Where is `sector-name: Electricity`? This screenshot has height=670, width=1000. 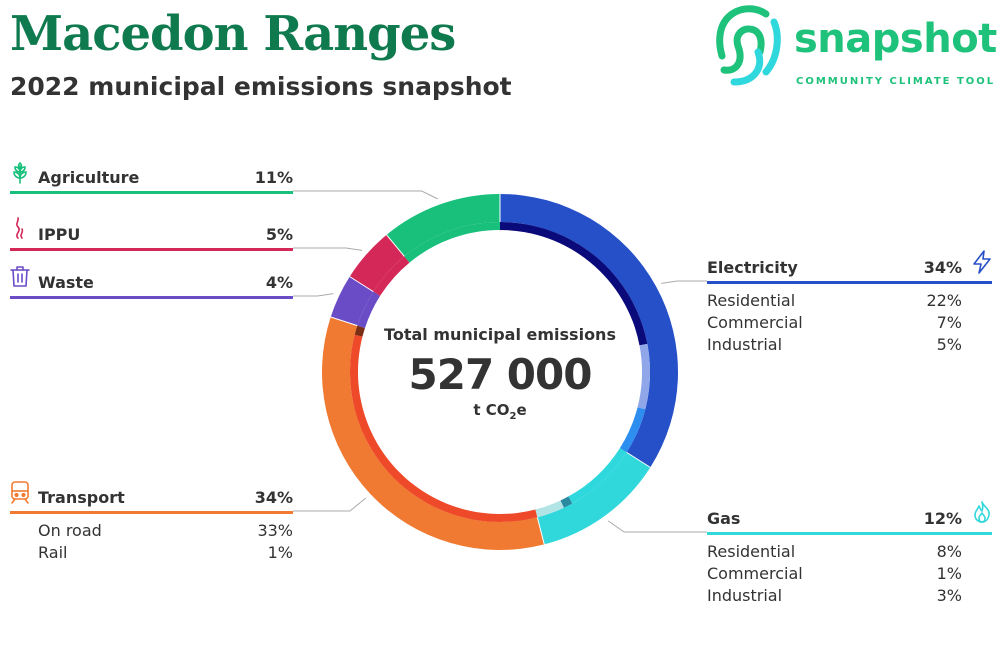
sector-name: Electricity is located at coordinates (752, 267).